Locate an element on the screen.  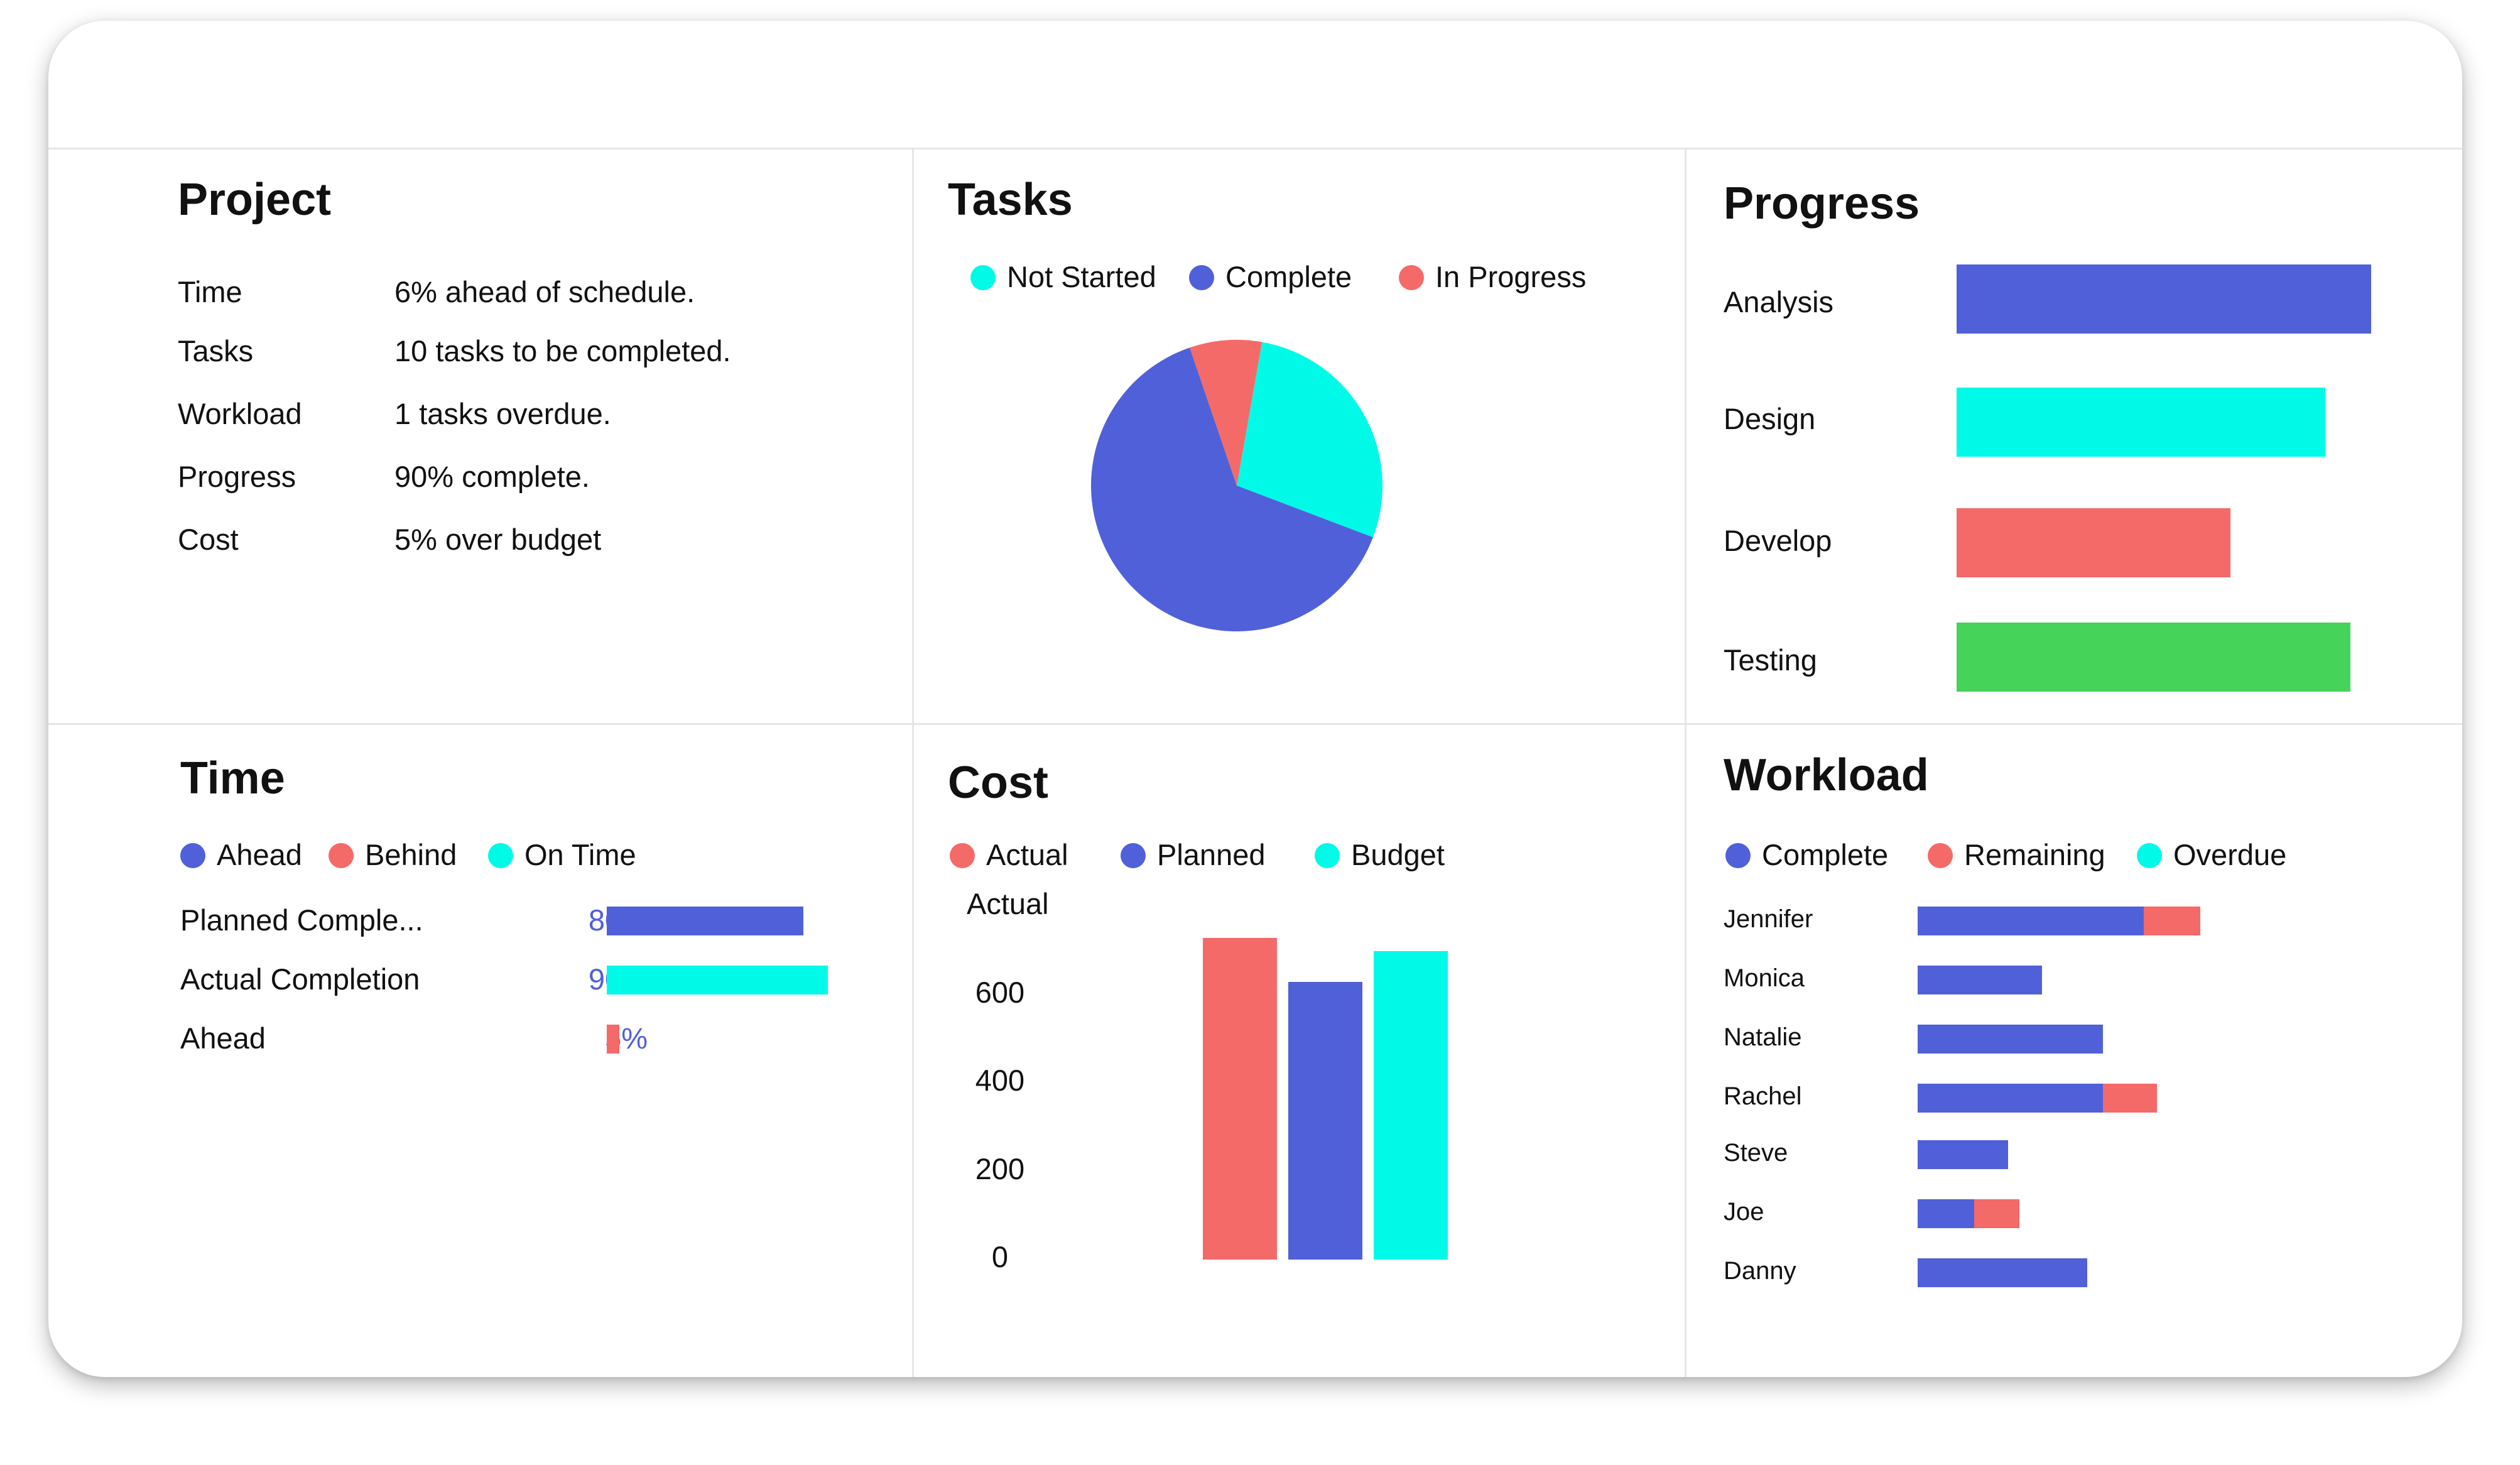
legend-label: Behind is located at coordinates (411, 854).